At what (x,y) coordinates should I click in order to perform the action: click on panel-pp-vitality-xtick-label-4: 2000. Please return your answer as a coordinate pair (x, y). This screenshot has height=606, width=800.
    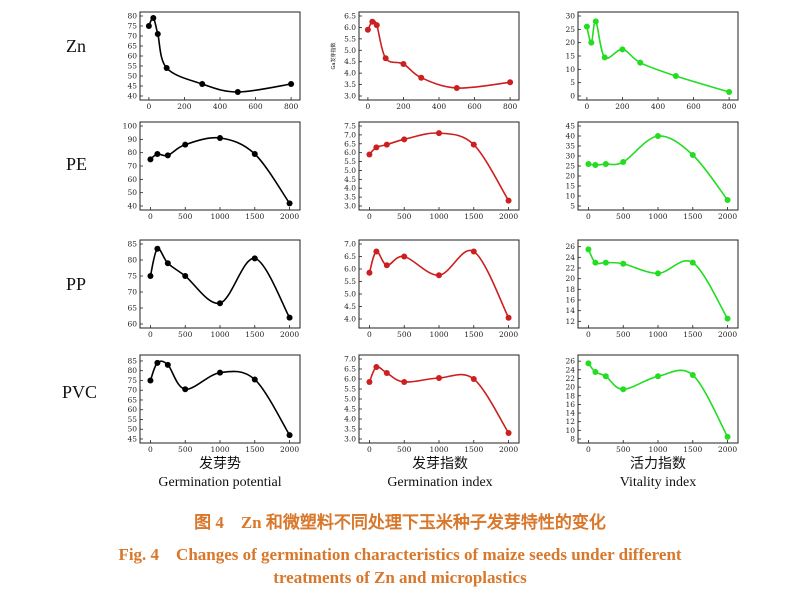
    Looking at the image, I should click on (727, 334).